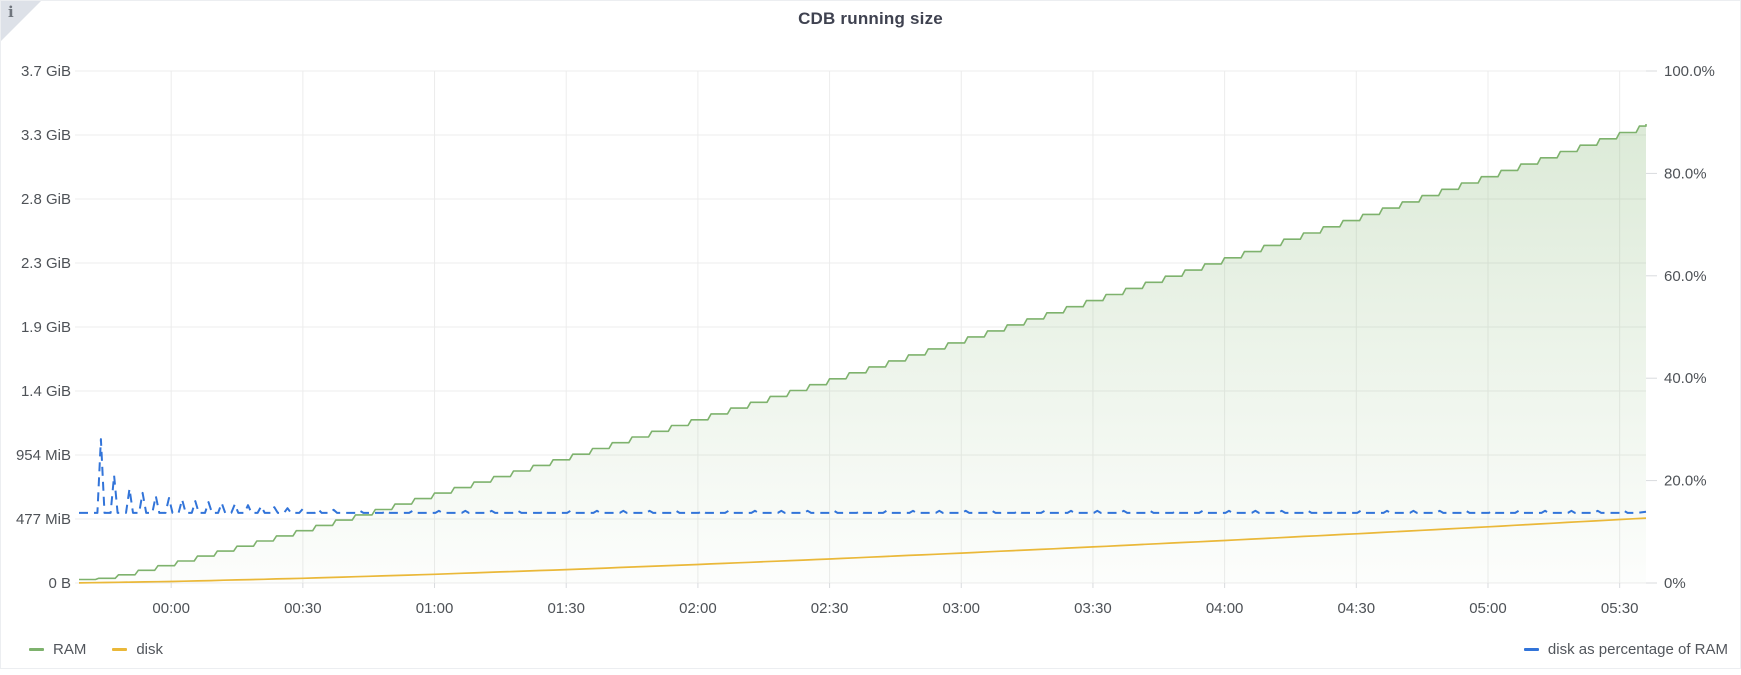 The width and height of the screenshot is (1741, 675). Describe the element at coordinates (303, 608) in the screenshot. I see `x-axis-label: 00:30` at that location.